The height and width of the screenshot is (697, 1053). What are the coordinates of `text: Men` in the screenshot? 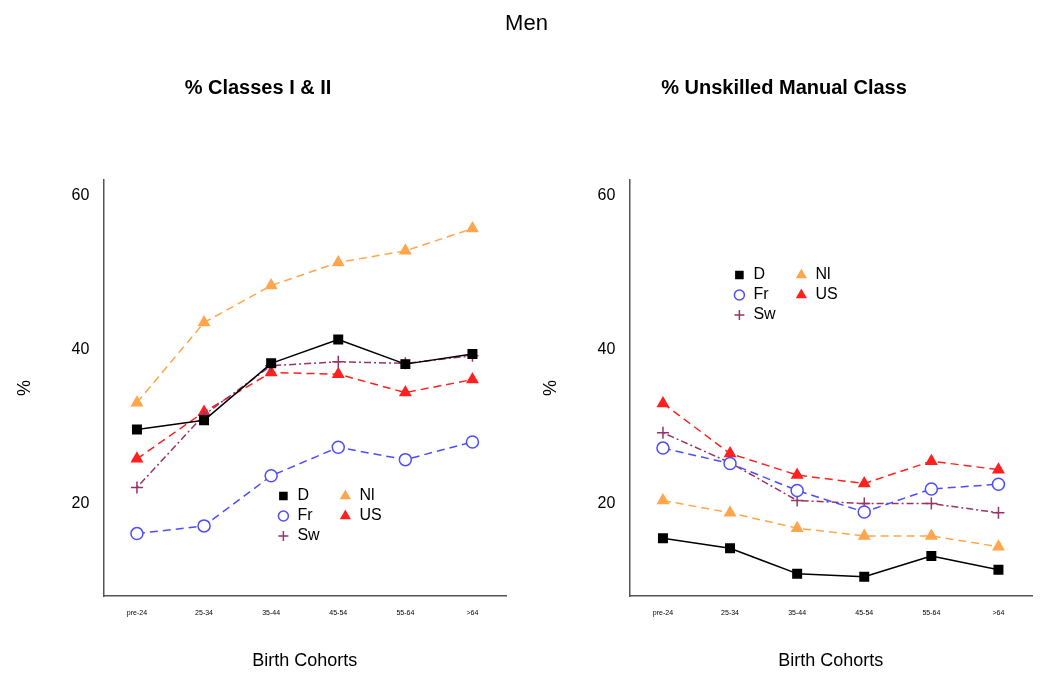 It's located at (526, 22).